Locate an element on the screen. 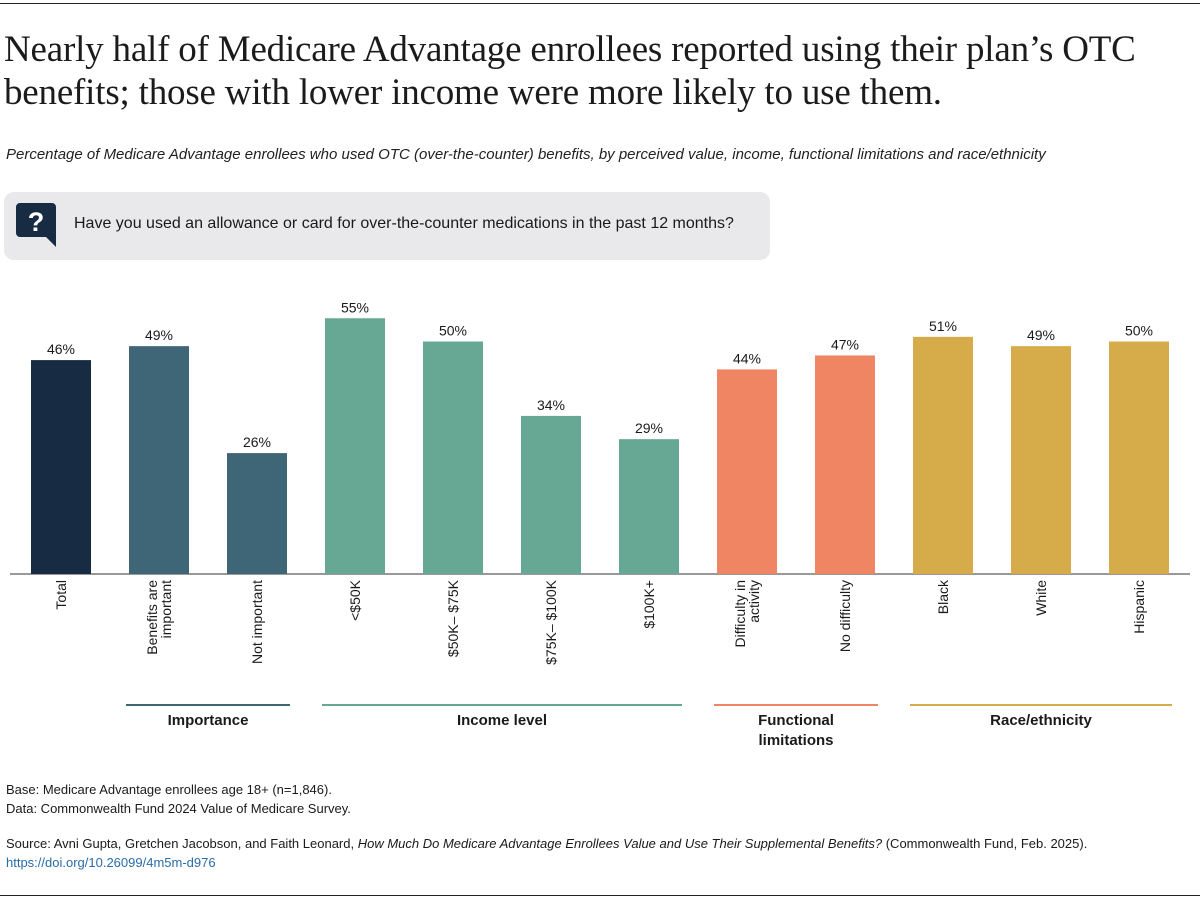 The height and width of the screenshot is (900, 1200). group-line-race-ethnicity is located at coordinates (1041, 705).